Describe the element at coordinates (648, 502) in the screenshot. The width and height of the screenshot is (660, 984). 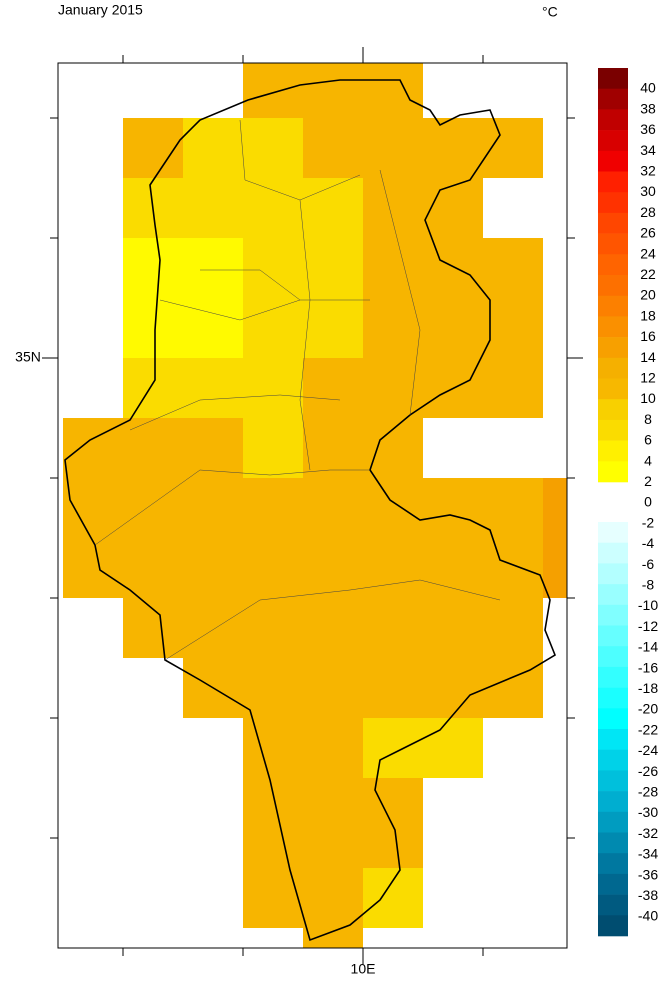
I see `colorbar-label: 0` at that location.